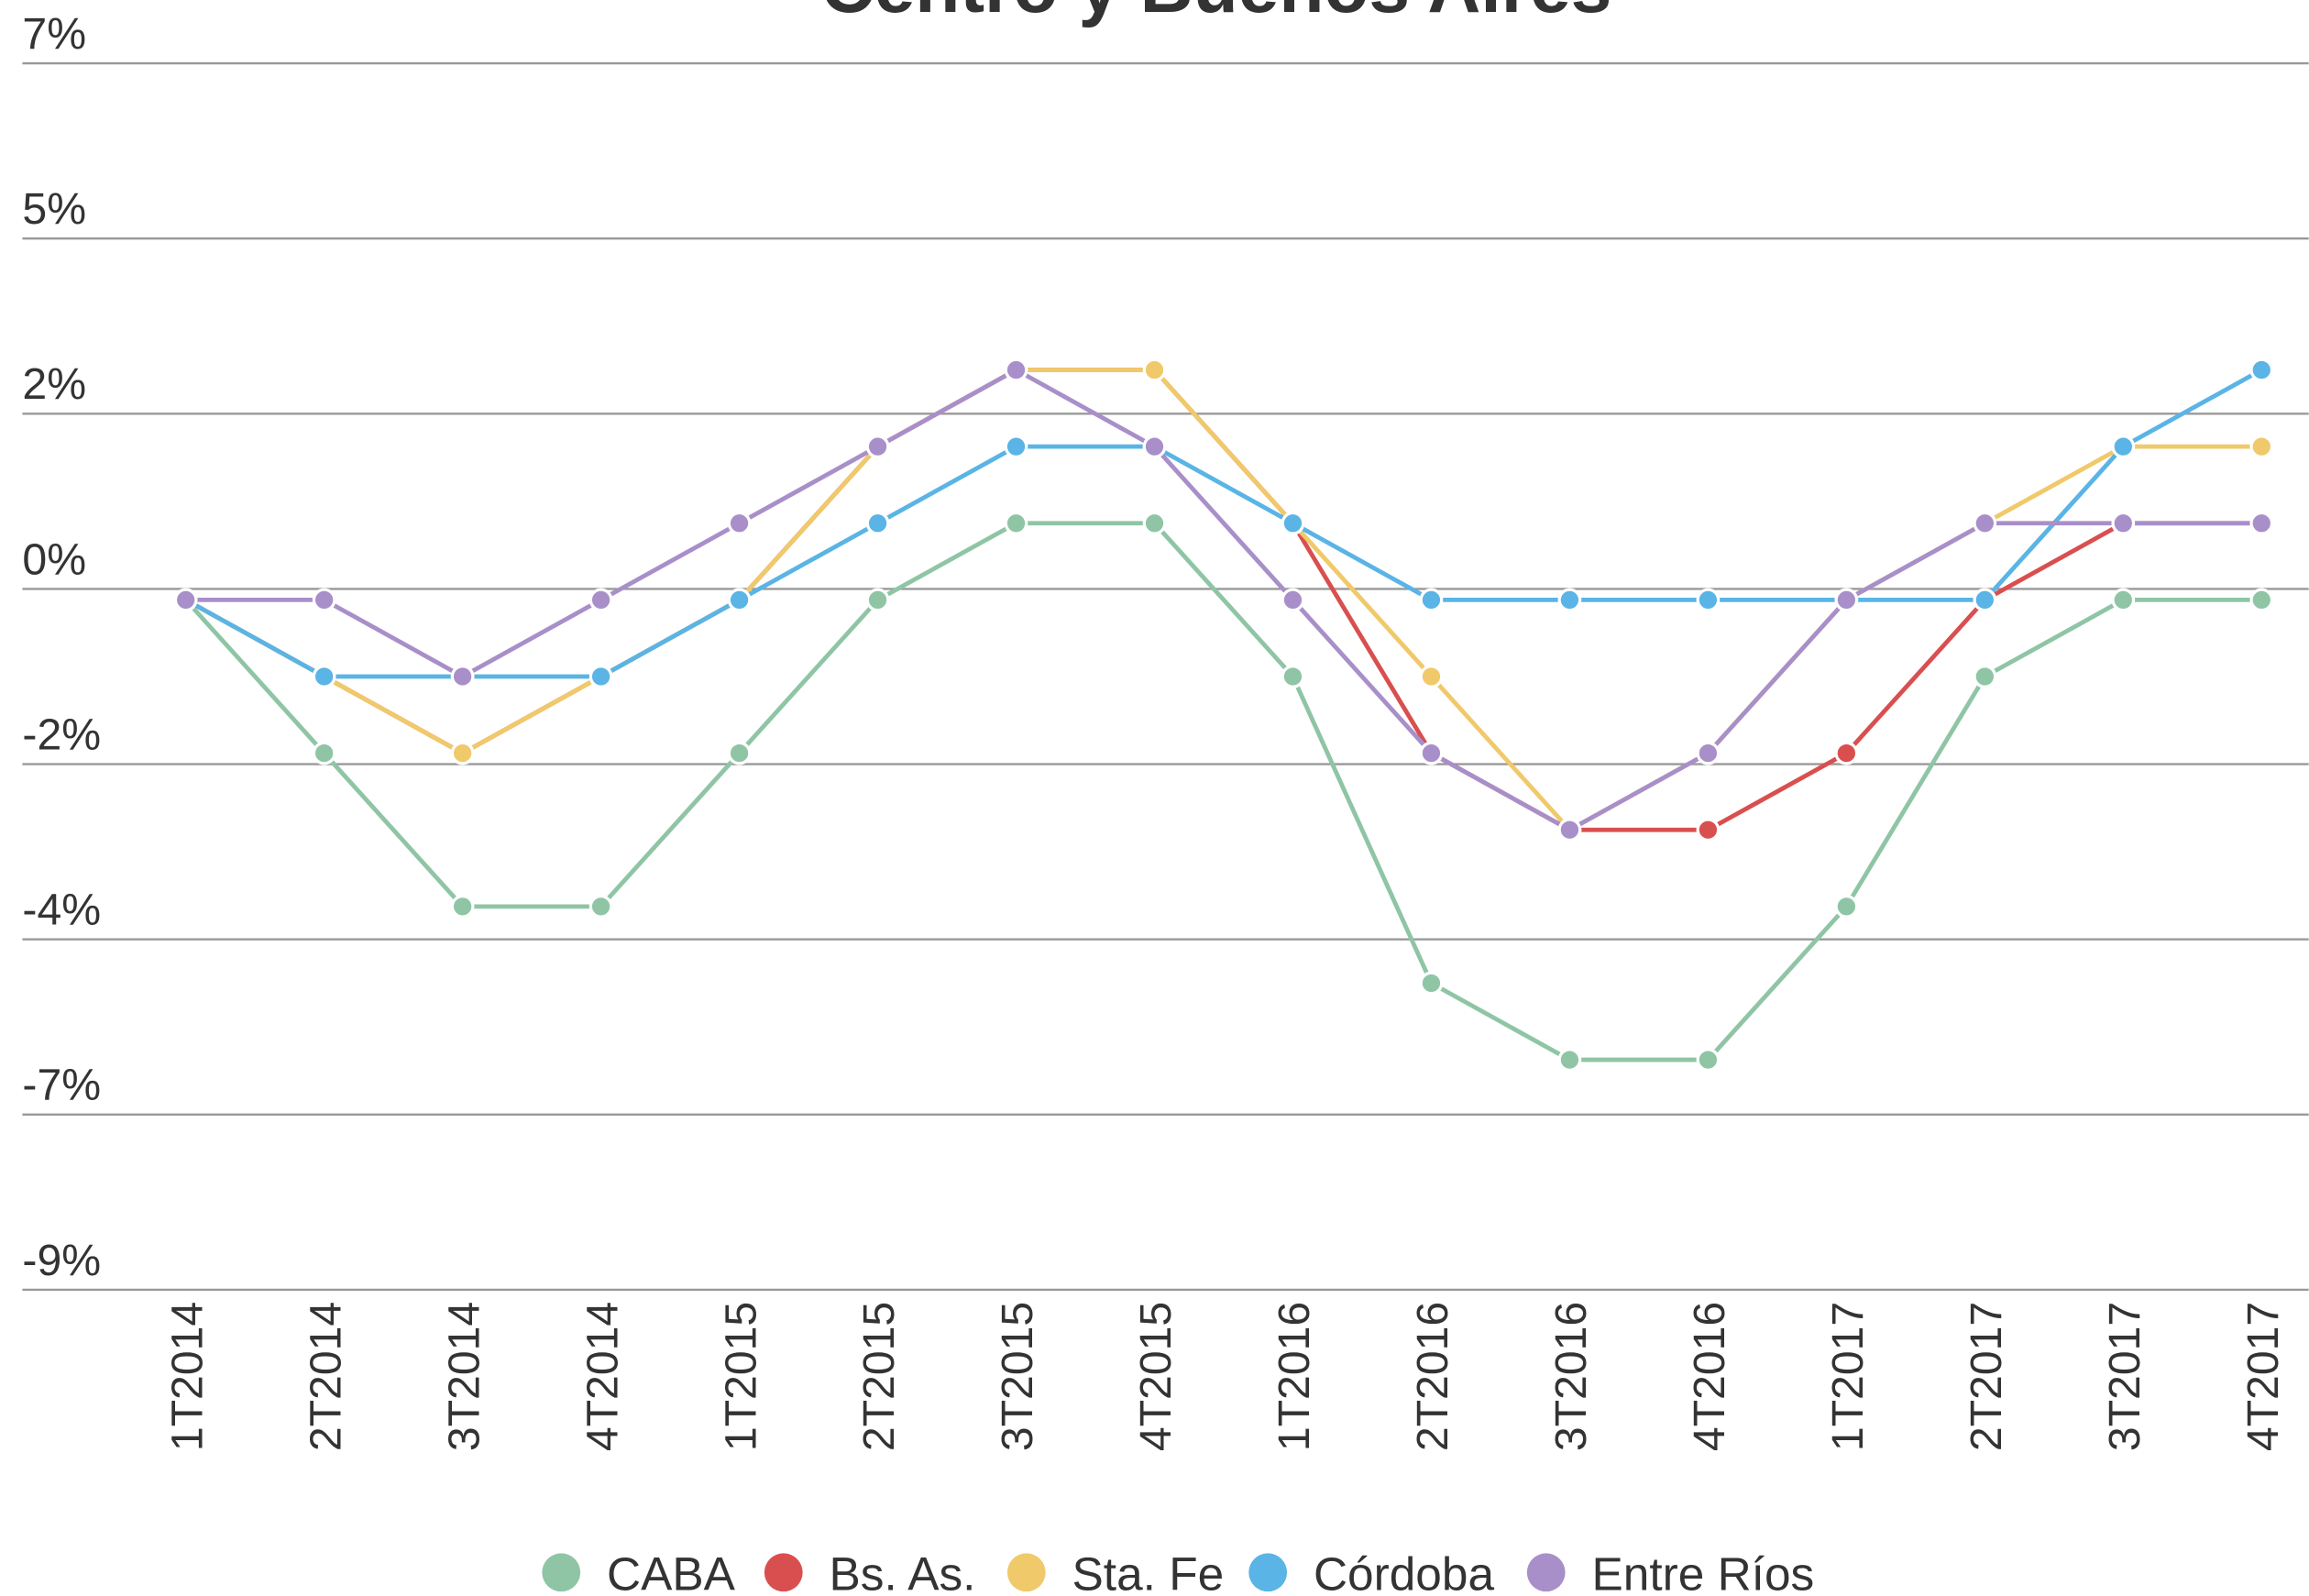  Describe the element at coordinates (879, 1376) in the screenshot. I see `x-tick-label: 2T2015` at that location.